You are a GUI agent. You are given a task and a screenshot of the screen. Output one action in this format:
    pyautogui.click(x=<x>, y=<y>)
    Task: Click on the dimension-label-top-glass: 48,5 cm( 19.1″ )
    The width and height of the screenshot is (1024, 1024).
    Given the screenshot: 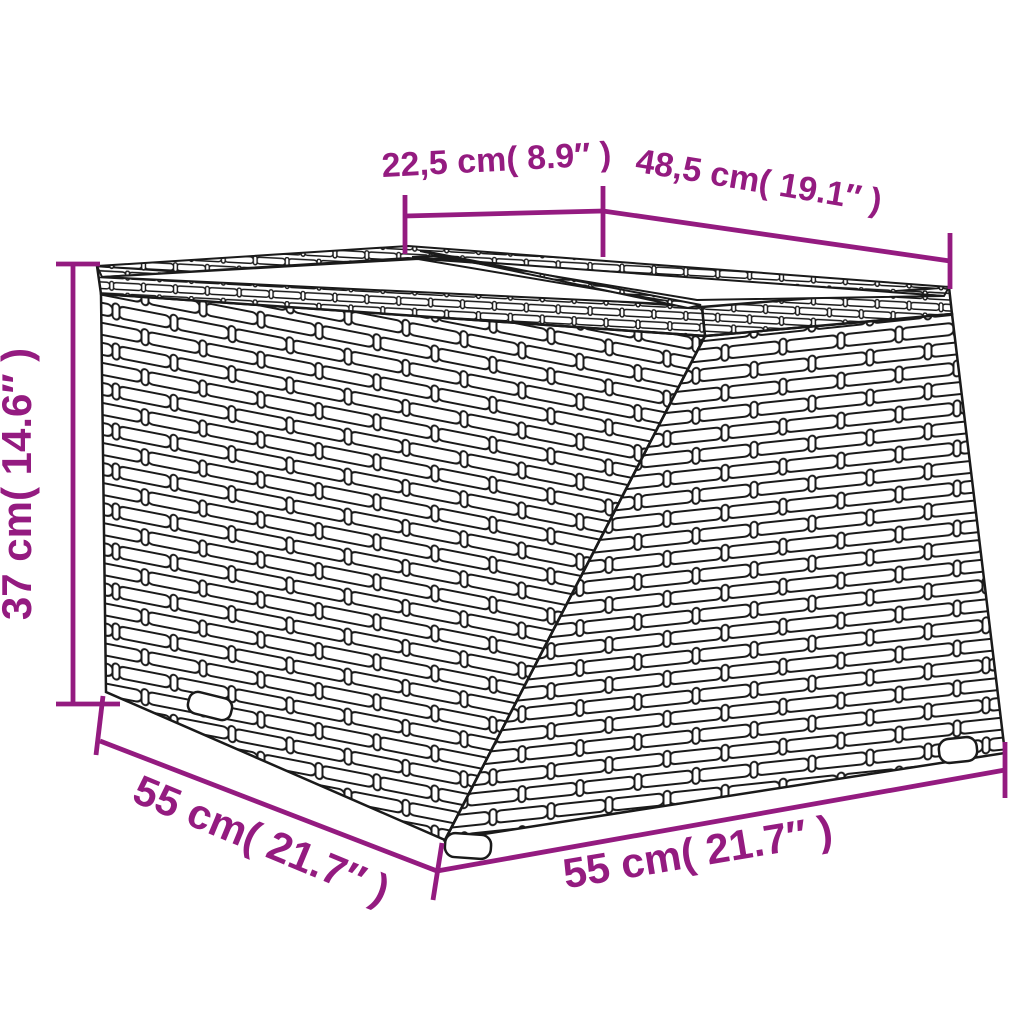 What is the action you would take?
    pyautogui.click(x=759, y=181)
    